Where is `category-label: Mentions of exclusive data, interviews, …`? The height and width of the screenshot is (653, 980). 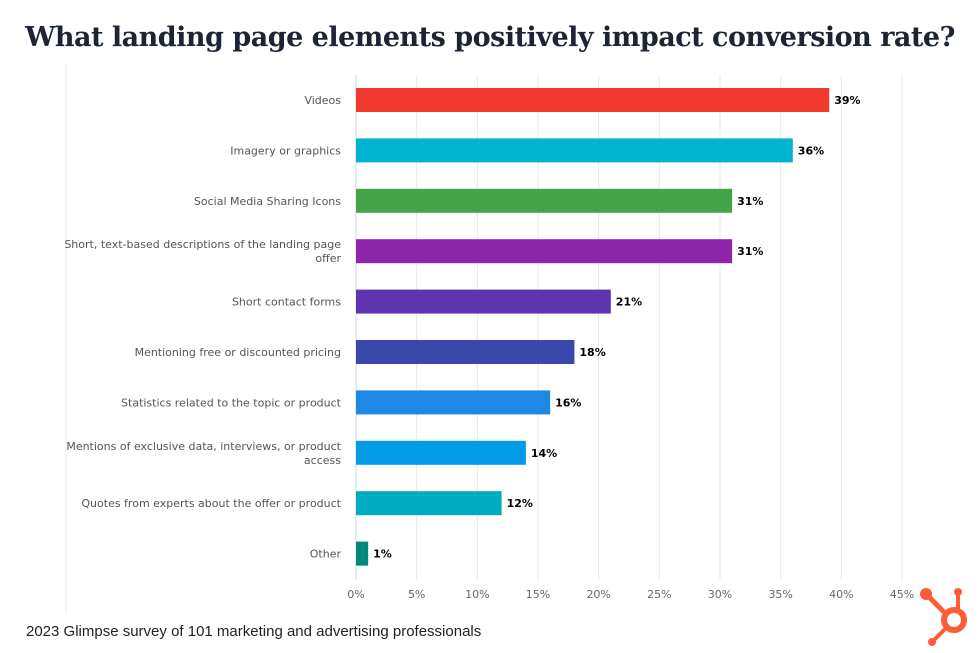
category-label: Mentions of exclusive data, interviews, … is located at coordinates (203, 446).